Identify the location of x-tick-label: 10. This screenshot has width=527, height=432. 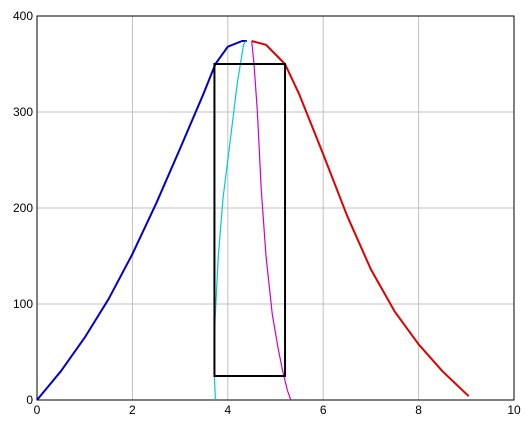
(514, 410).